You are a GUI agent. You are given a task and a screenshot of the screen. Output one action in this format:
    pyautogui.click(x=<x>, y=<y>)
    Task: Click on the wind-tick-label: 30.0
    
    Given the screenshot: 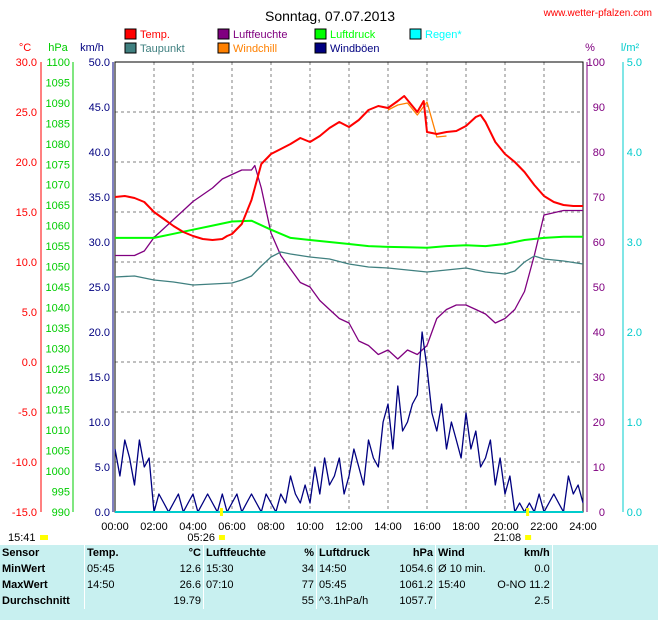 What is the action you would take?
    pyautogui.click(x=99, y=243)
    